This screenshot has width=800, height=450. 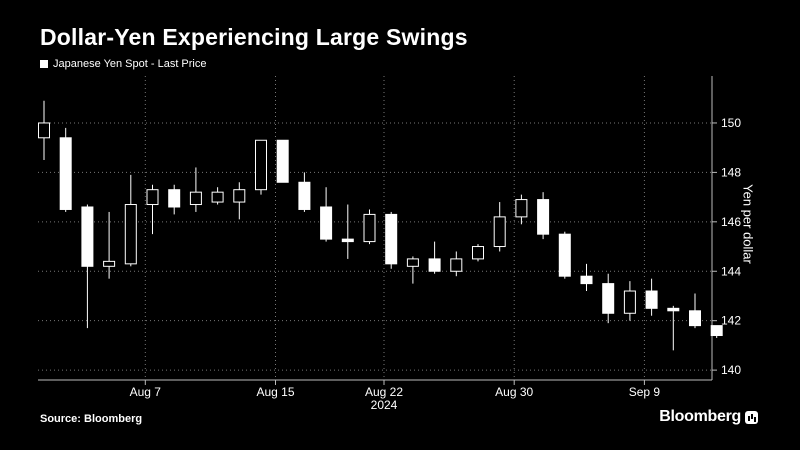 What do you see at coordinates (146, 392) in the screenshot?
I see `x-tick-label-Aug-7: Aug 7` at bounding box center [146, 392].